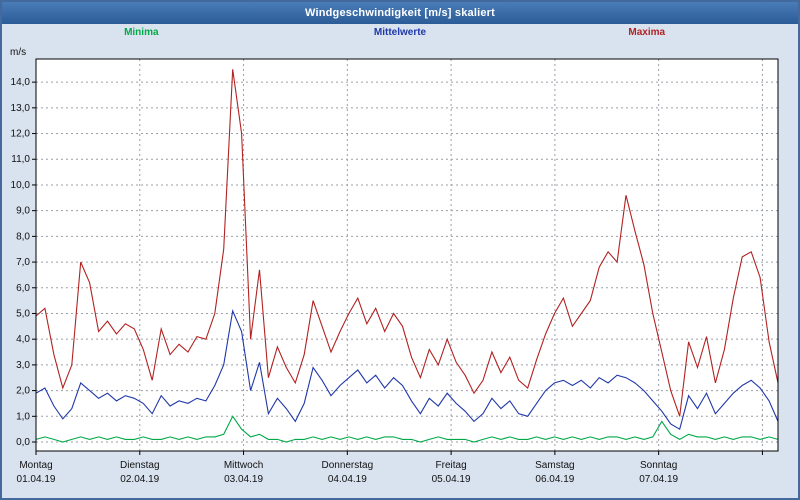 The height and width of the screenshot is (500, 800). What do you see at coordinates (21, 134) in the screenshot?
I see `svg-text: 12,0` at bounding box center [21, 134].